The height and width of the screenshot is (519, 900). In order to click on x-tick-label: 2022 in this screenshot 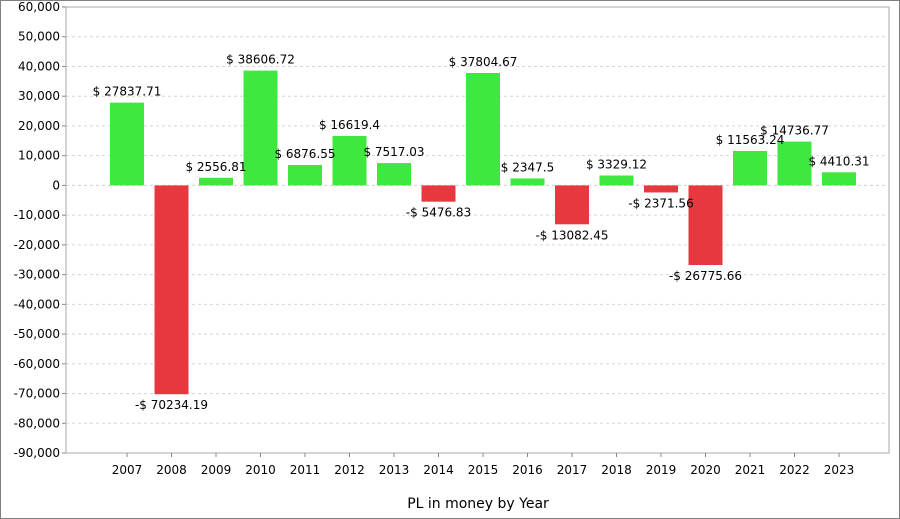, I will do `click(794, 470)`.